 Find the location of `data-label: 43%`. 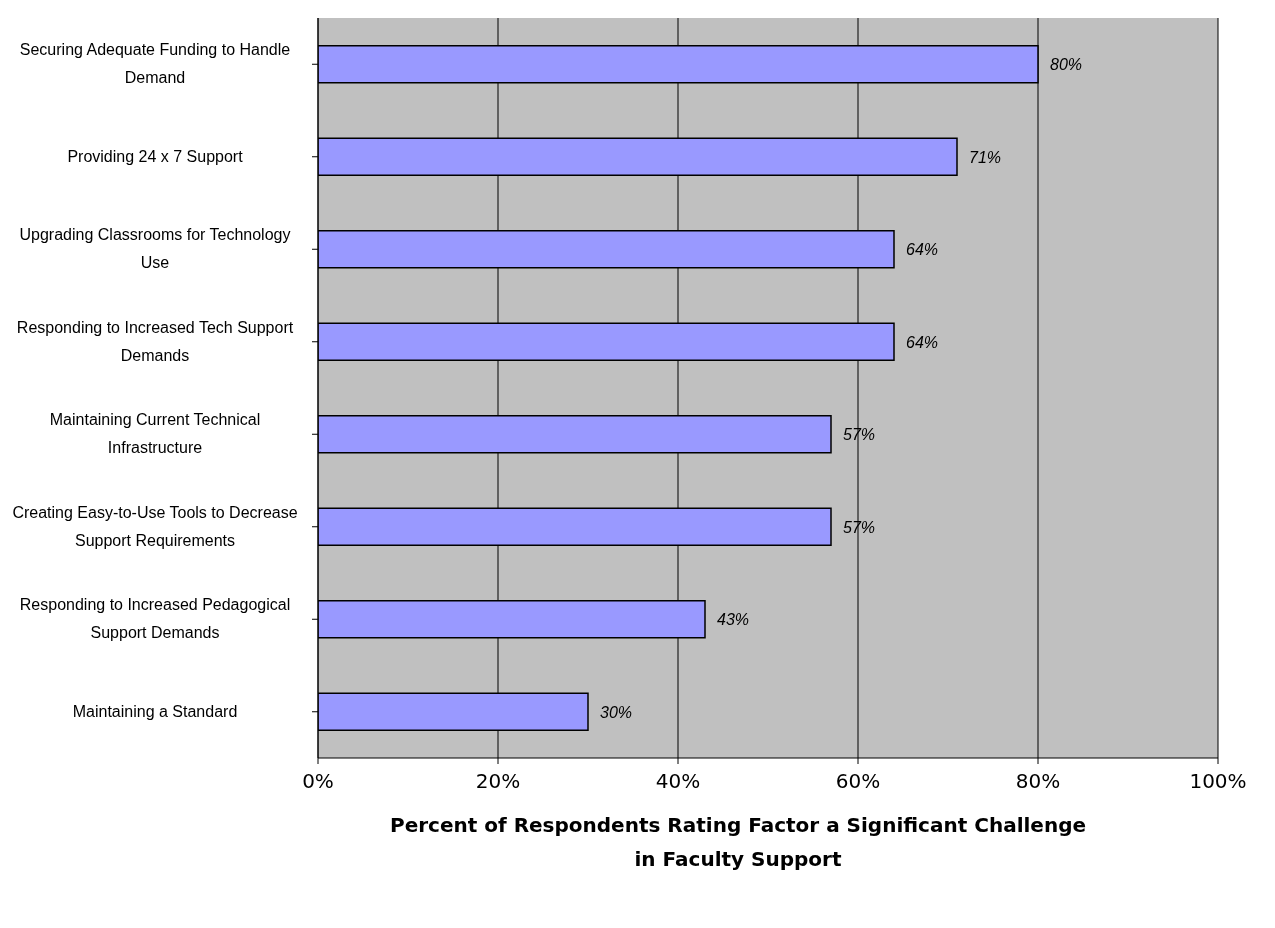

data-label: 43% is located at coordinates (733, 620).